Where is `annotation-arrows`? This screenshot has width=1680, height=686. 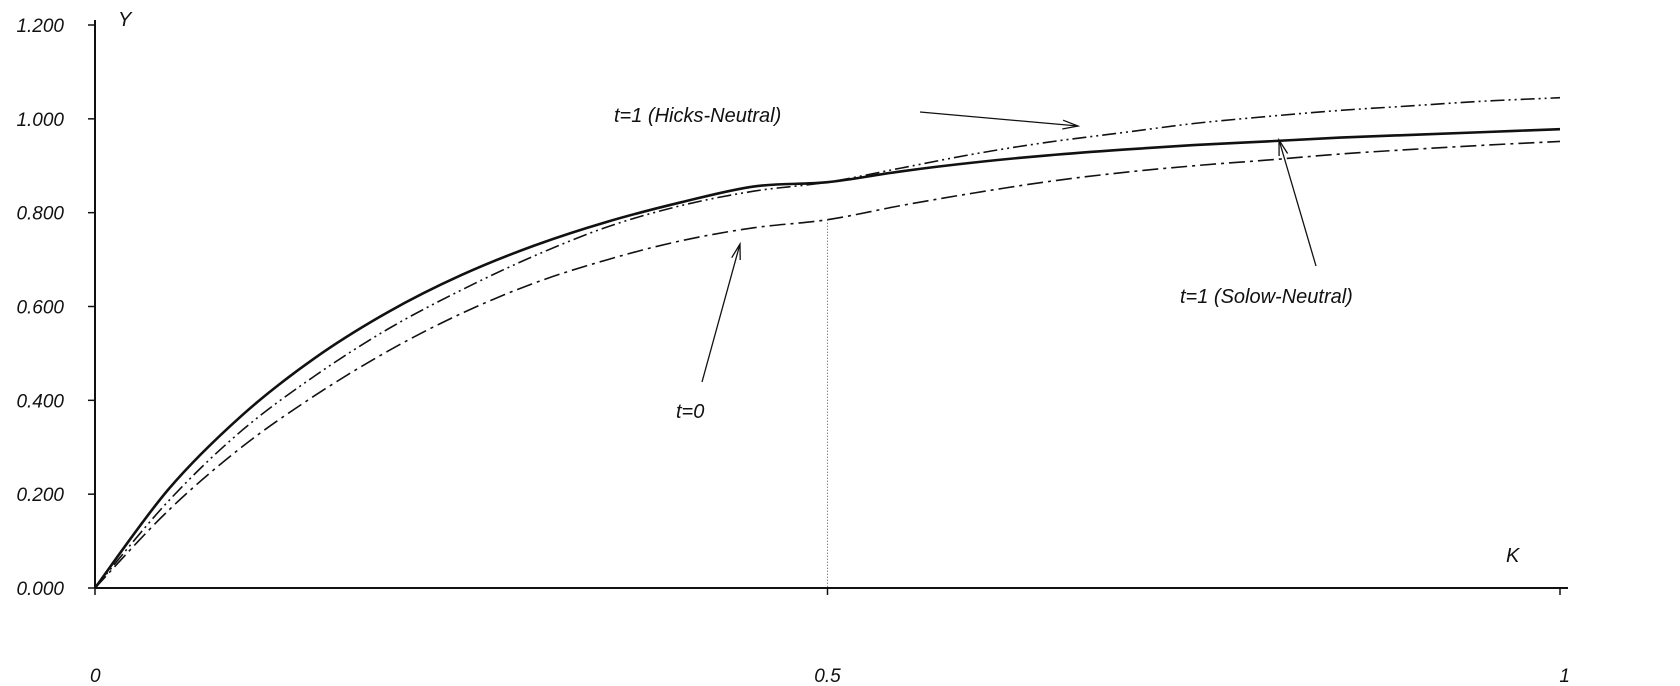
annotation-arrows is located at coordinates (1009, 247).